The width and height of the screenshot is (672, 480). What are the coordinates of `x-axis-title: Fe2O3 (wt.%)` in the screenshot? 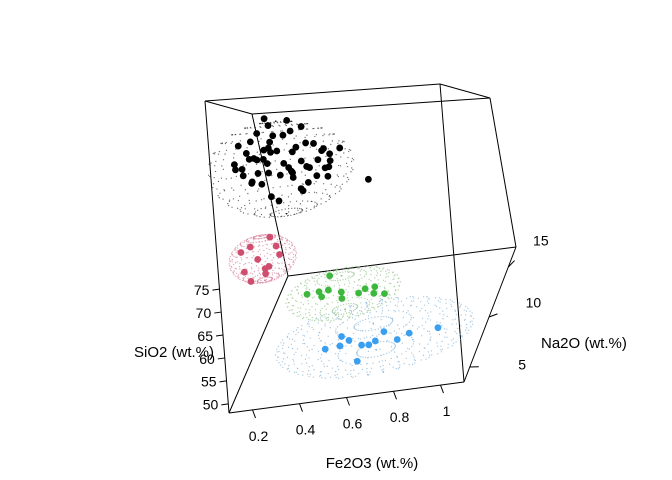 It's located at (372, 463).